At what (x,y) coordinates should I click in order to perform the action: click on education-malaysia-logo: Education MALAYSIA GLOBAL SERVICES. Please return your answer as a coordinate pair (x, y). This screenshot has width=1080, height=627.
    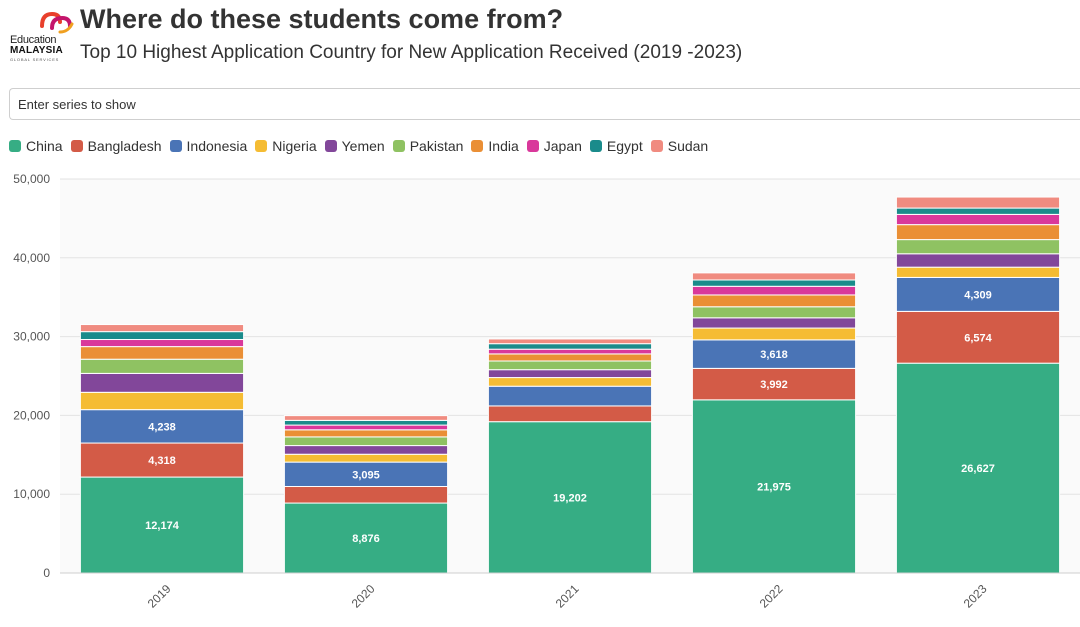
    Looking at the image, I should click on (42, 35).